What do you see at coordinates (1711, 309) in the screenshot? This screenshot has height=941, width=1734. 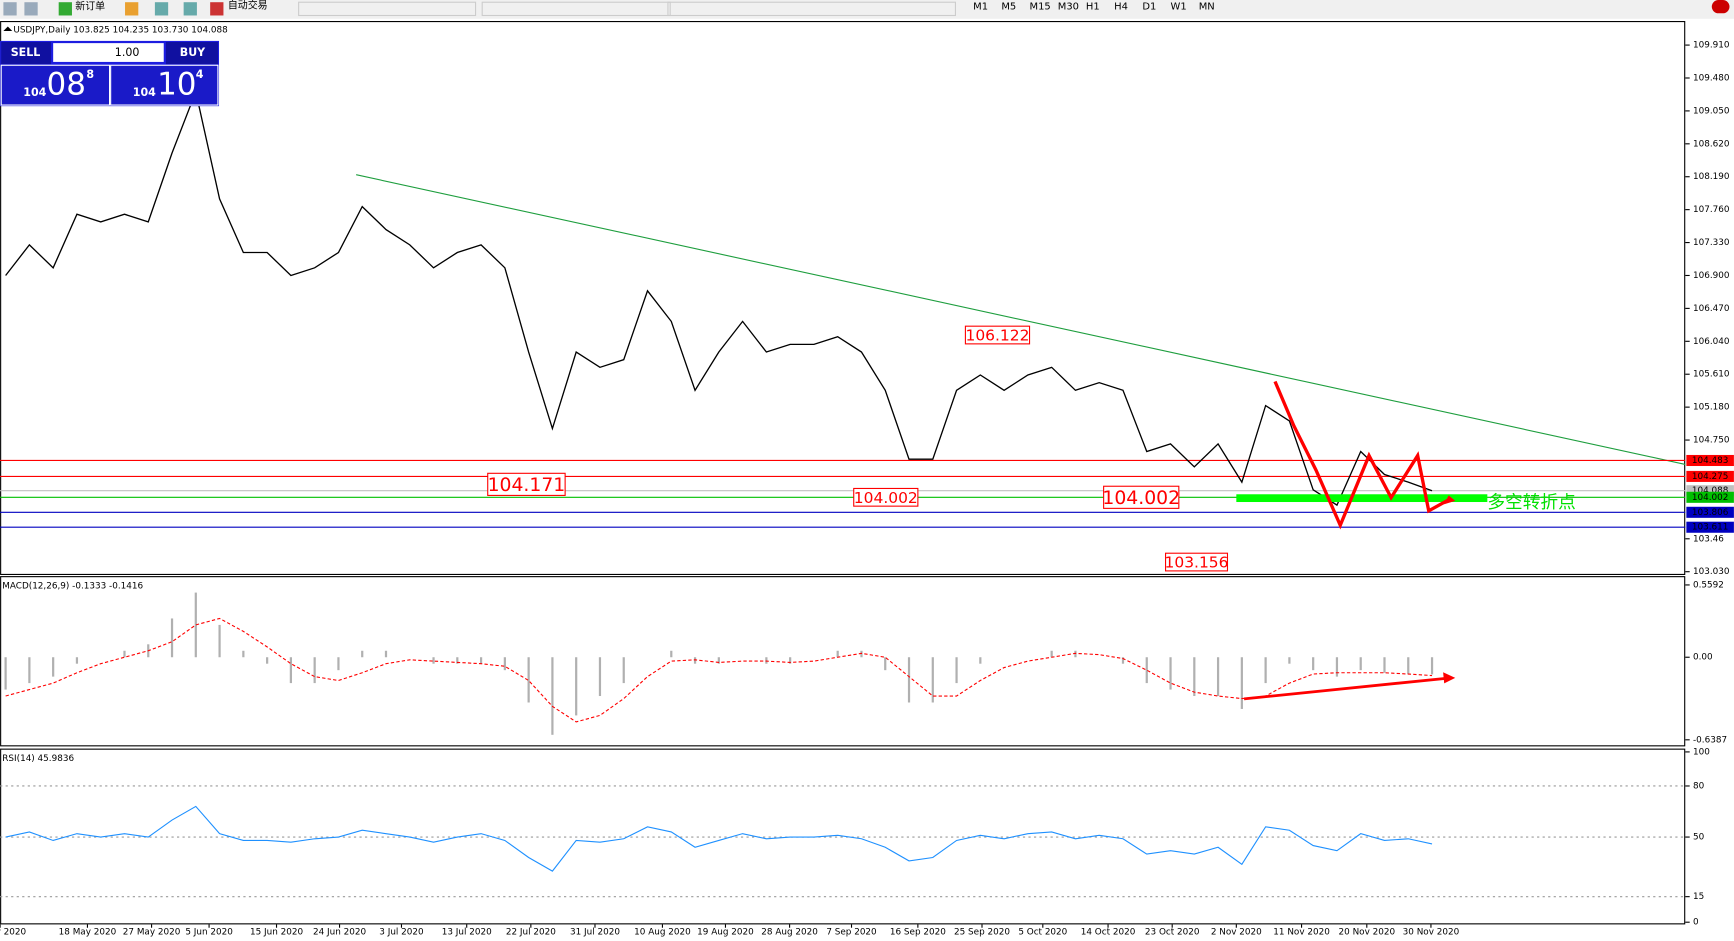 I see `y-tick-label: 106.470` at bounding box center [1711, 309].